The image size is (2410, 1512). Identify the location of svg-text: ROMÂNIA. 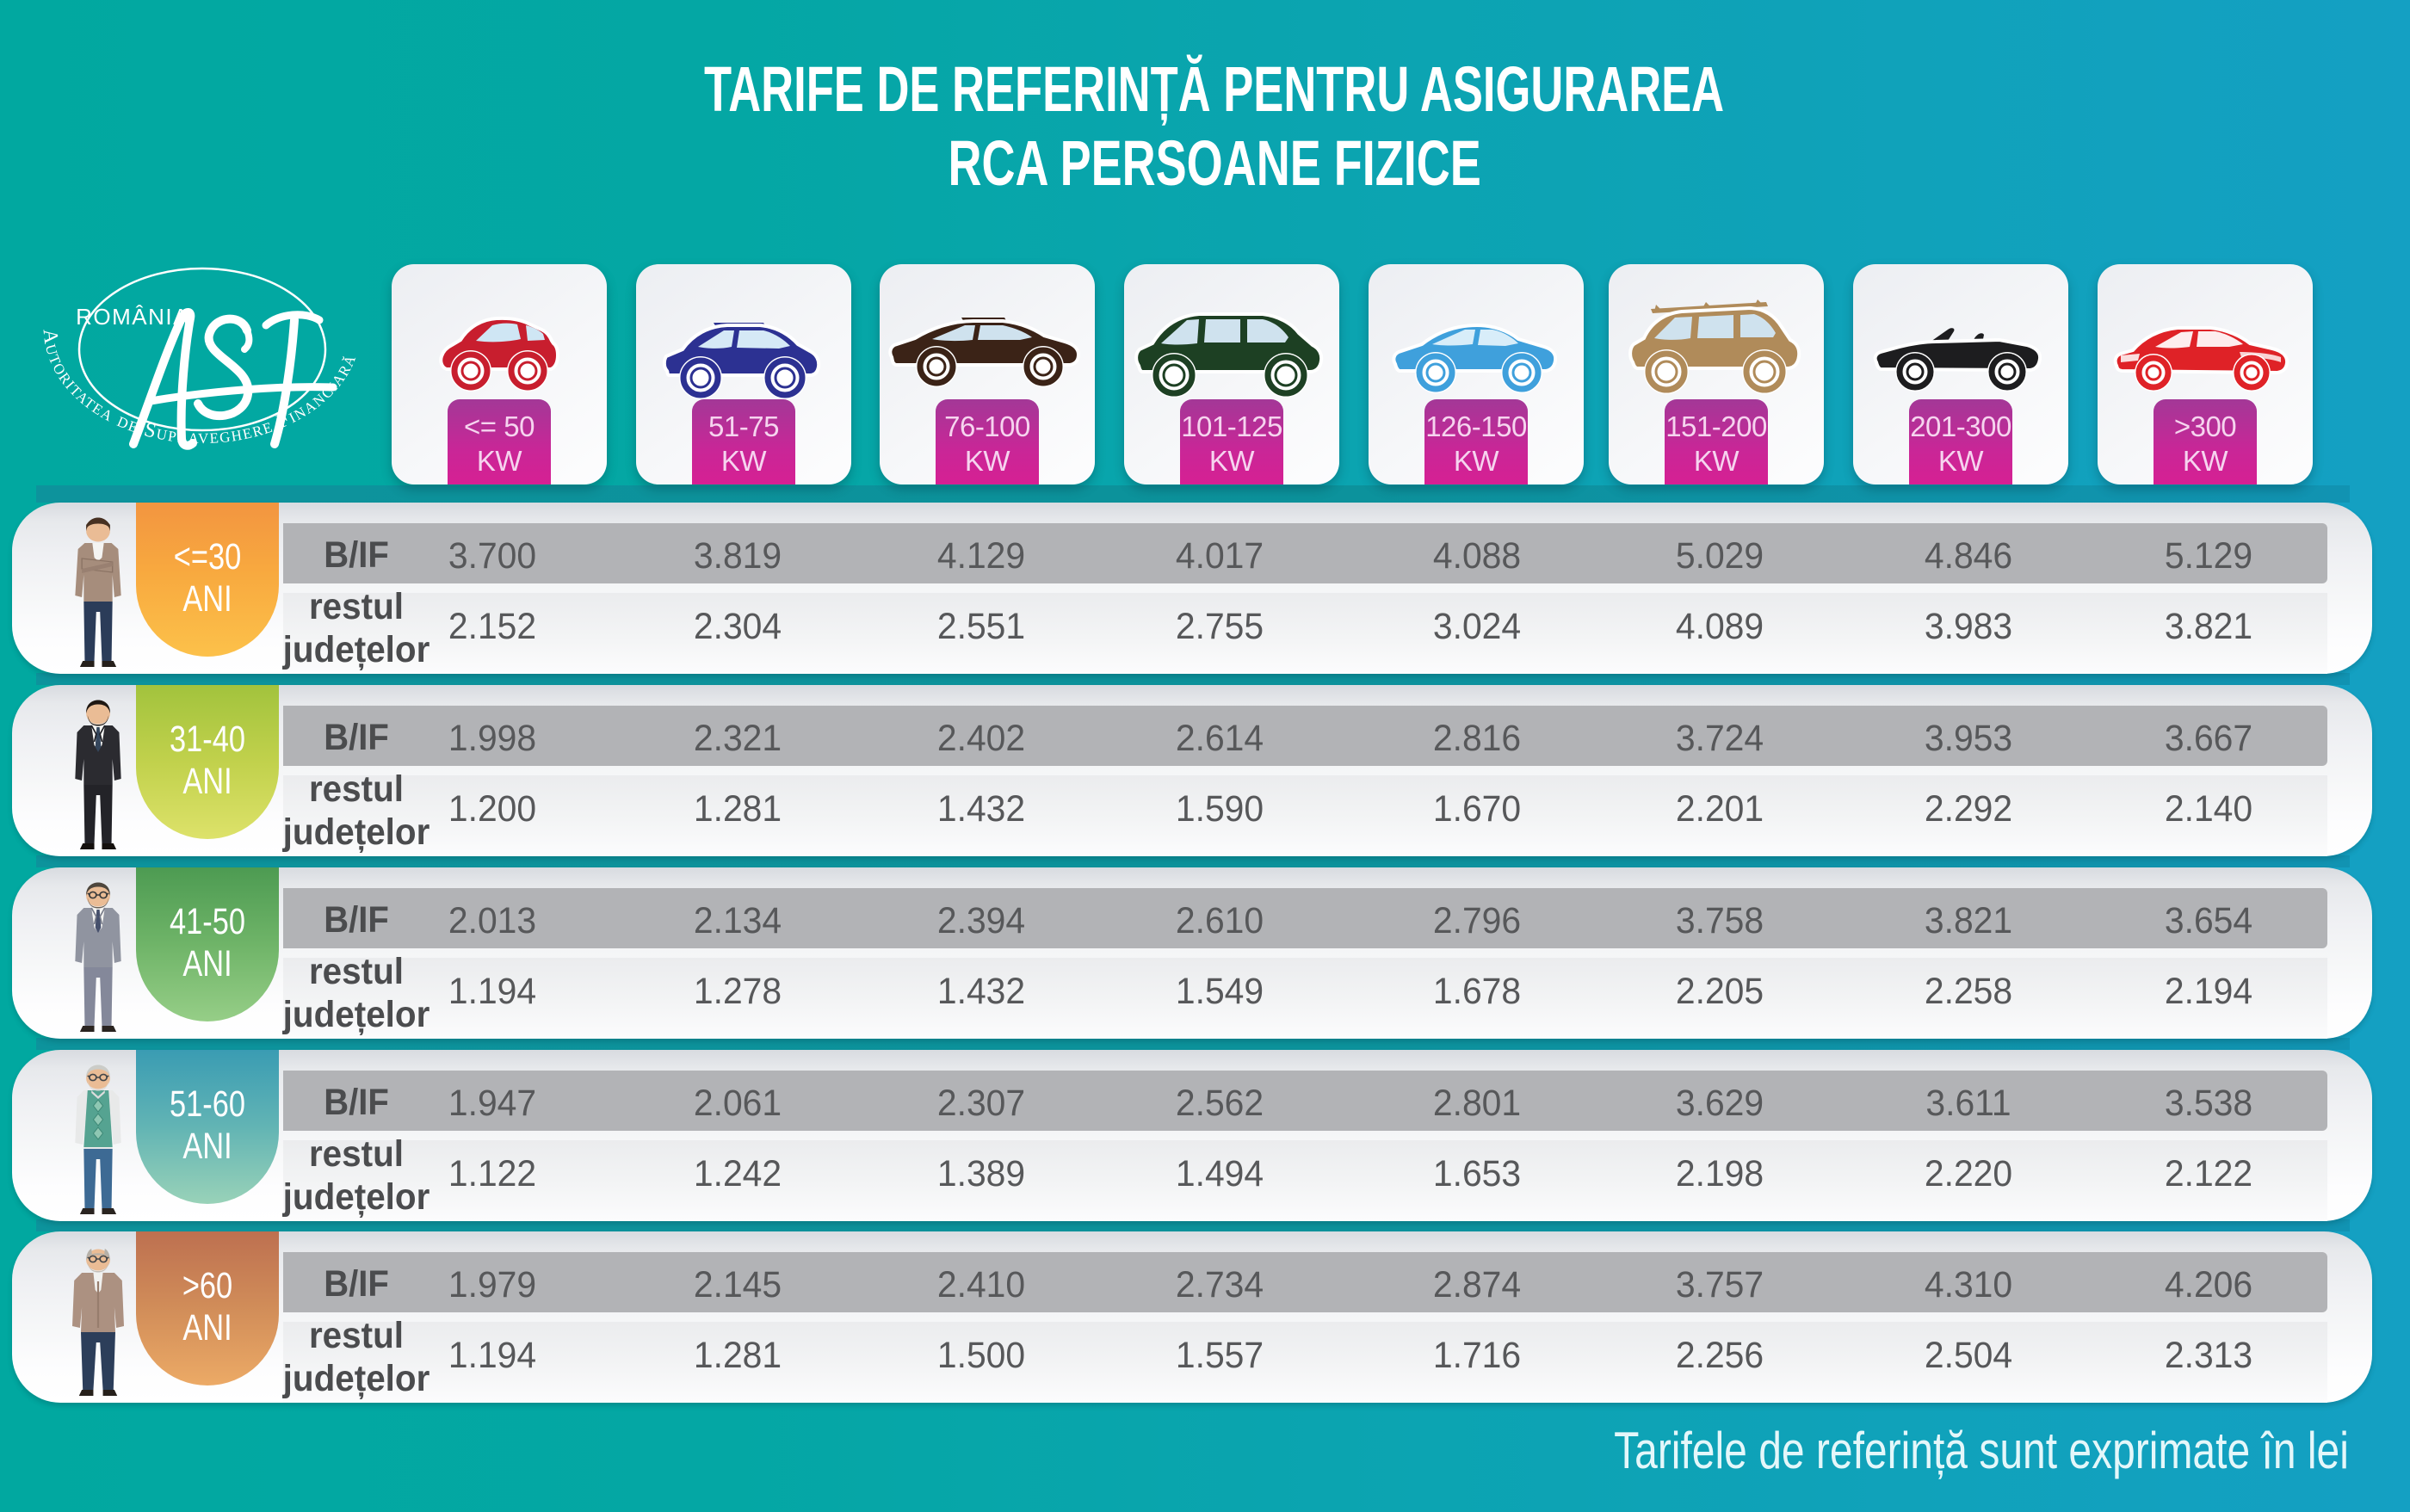
(132, 317).